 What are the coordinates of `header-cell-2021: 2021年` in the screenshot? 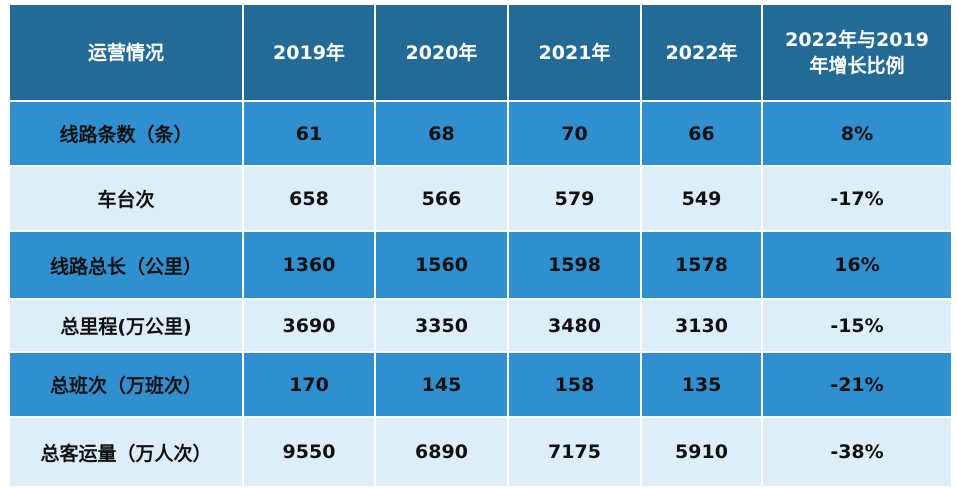 It's located at (574, 52).